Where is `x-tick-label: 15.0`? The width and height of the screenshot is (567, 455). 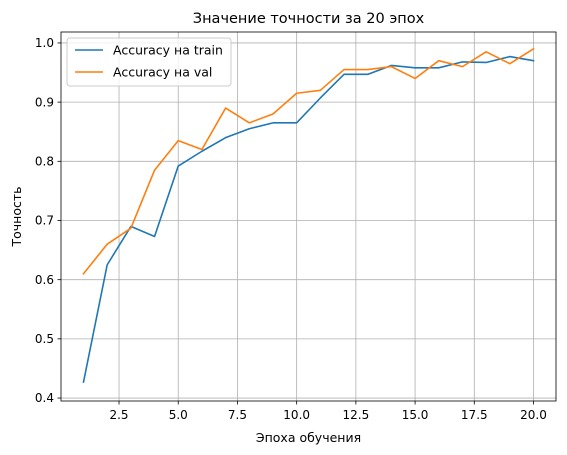 x-tick-label: 15.0 is located at coordinates (415, 415).